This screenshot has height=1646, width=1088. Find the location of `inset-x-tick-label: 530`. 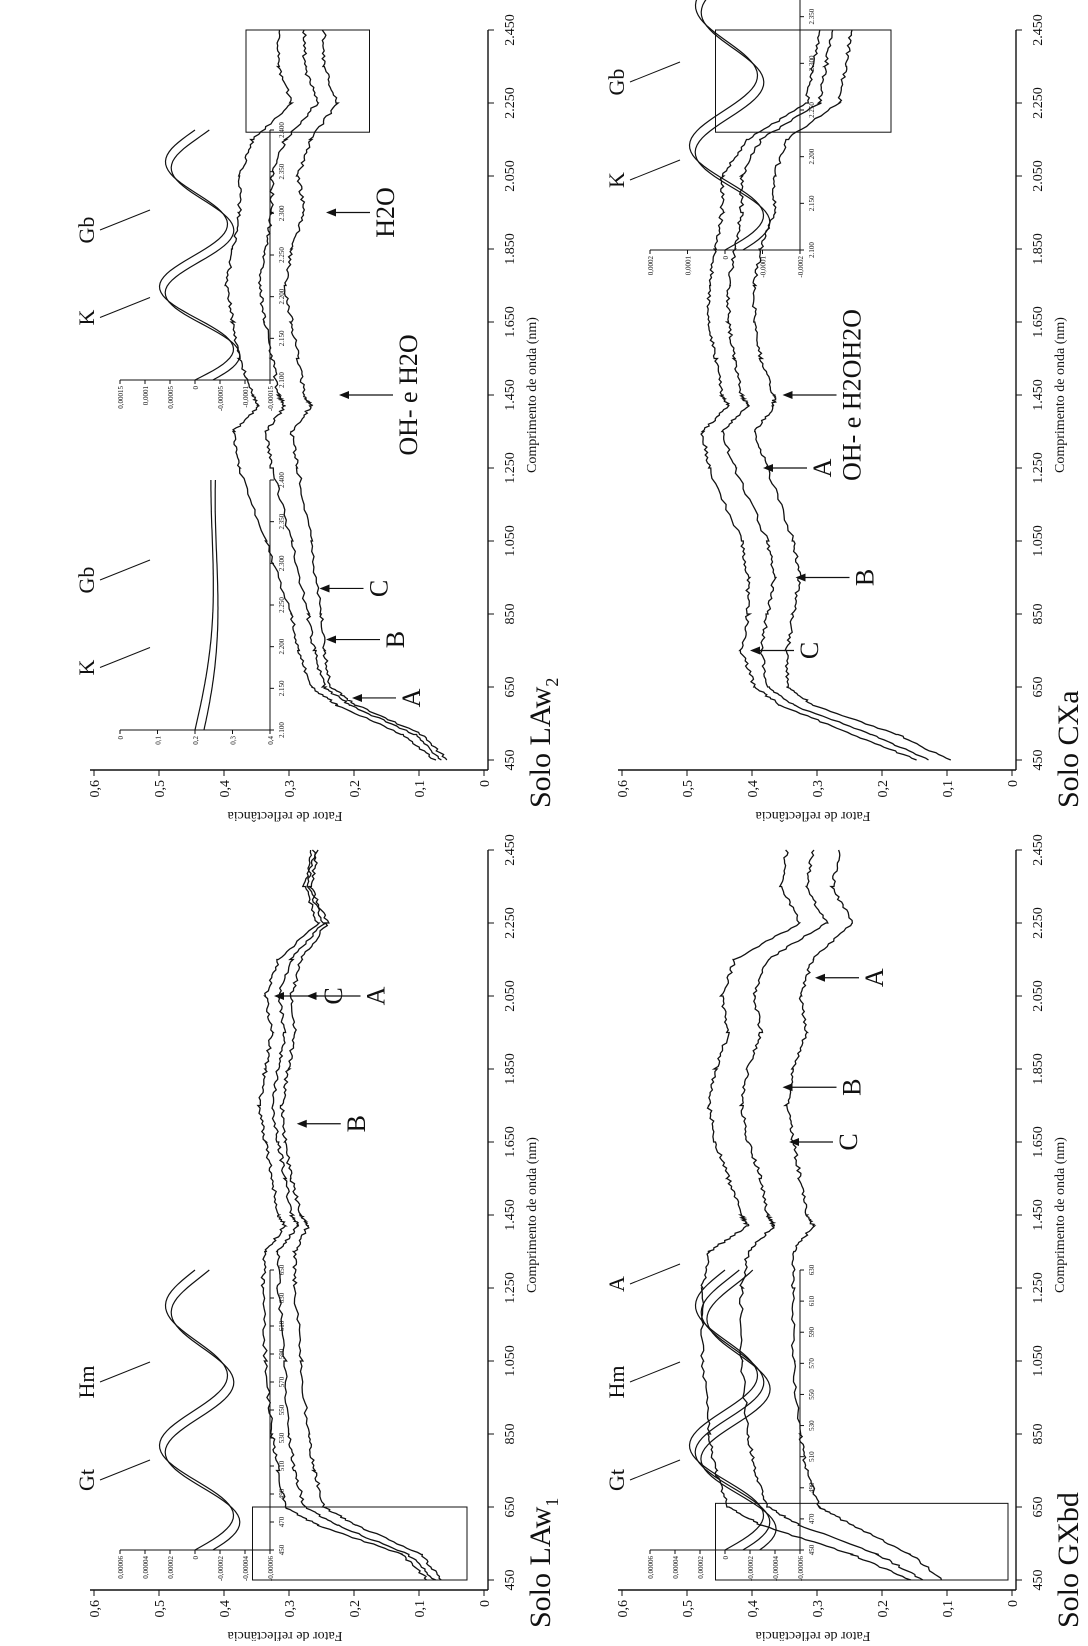

inset-x-tick-label: 530 is located at coordinates (812, 1425).